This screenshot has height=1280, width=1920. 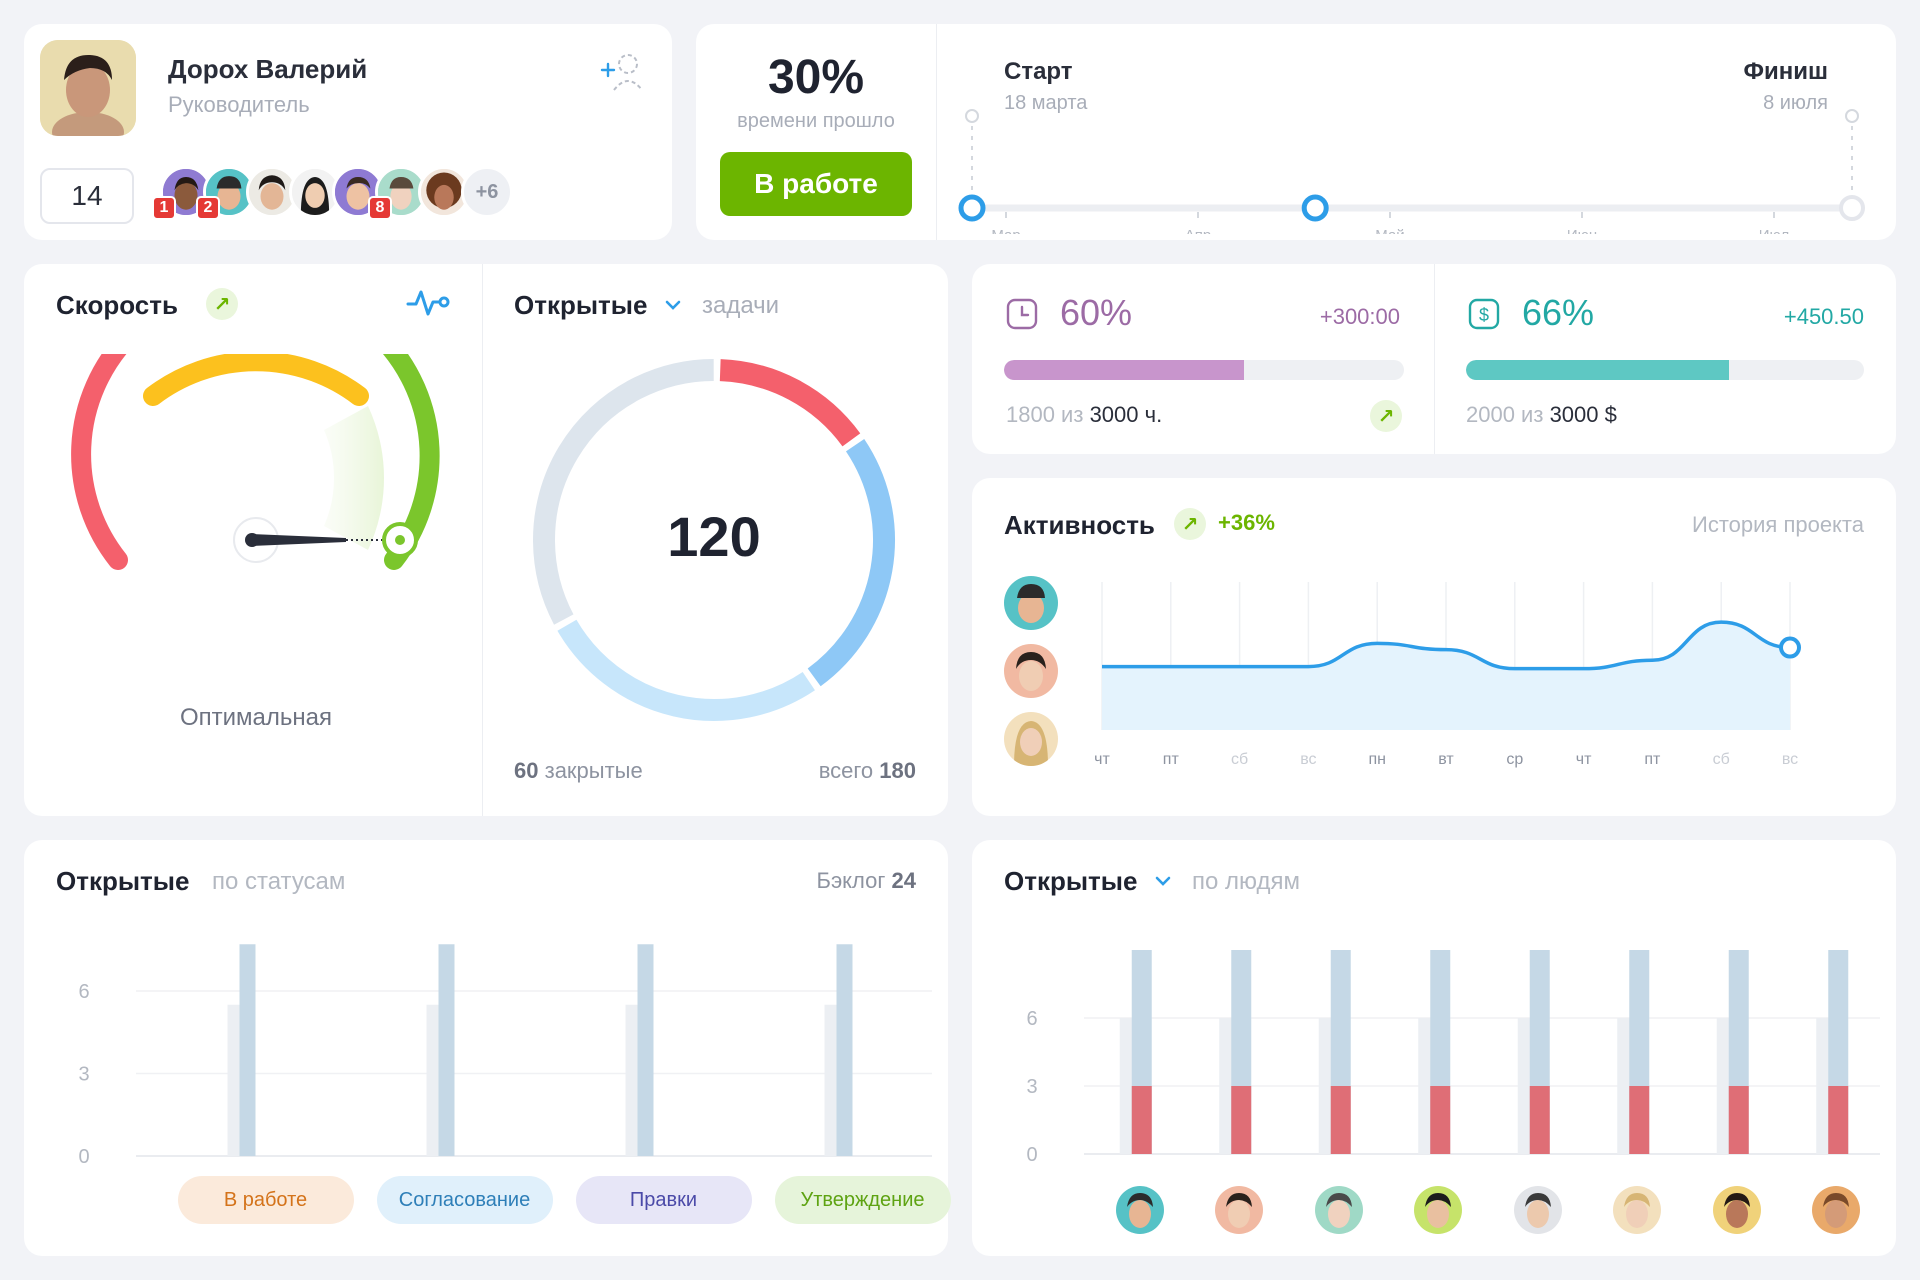 I want to click on backlog-label: Бэклог, so click(x=851, y=880).